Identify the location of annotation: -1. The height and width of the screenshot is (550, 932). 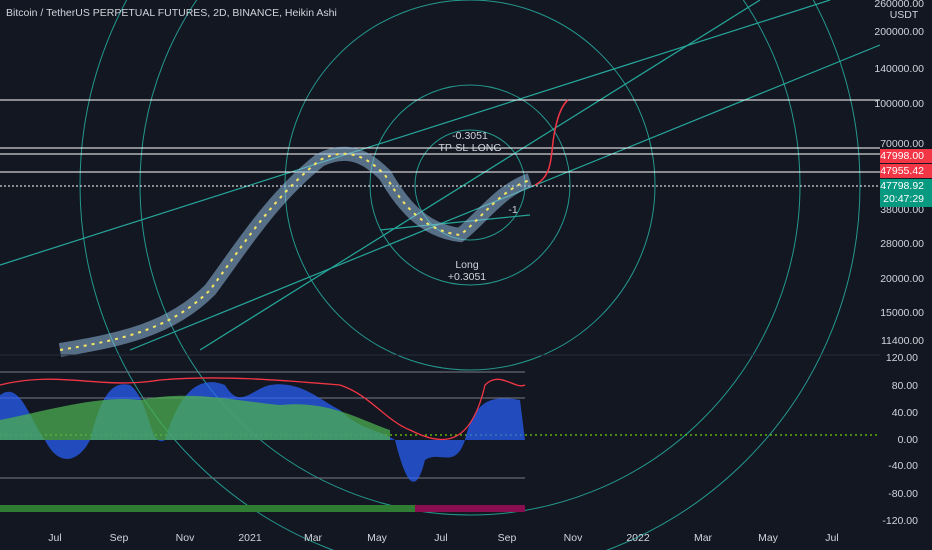
(512, 210).